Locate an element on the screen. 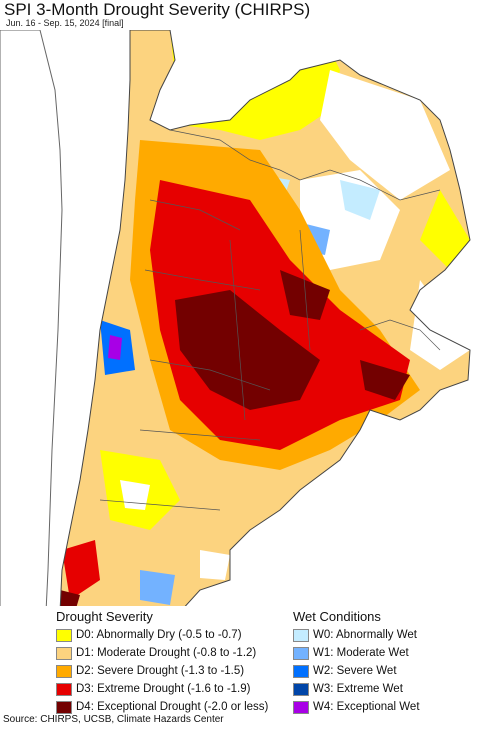  legend-item-w1: W1: Moderate Wet is located at coordinates (356, 653).